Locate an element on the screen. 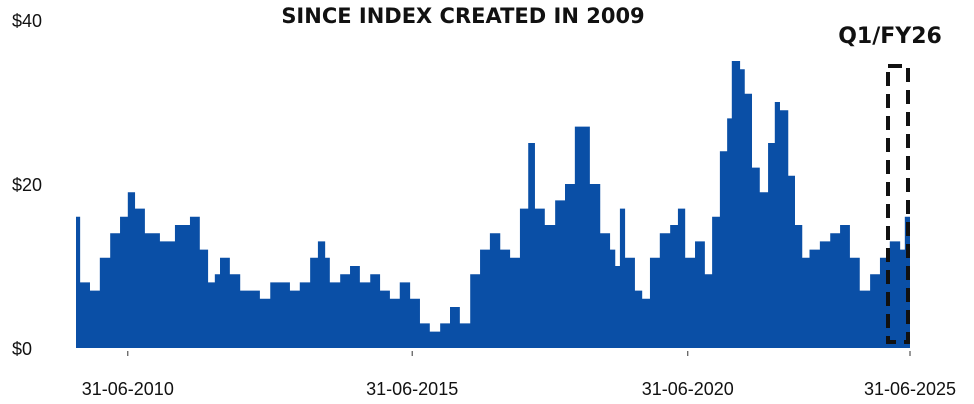  x-tick-label: 31-06-2010 is located at coordinates (128, 389).